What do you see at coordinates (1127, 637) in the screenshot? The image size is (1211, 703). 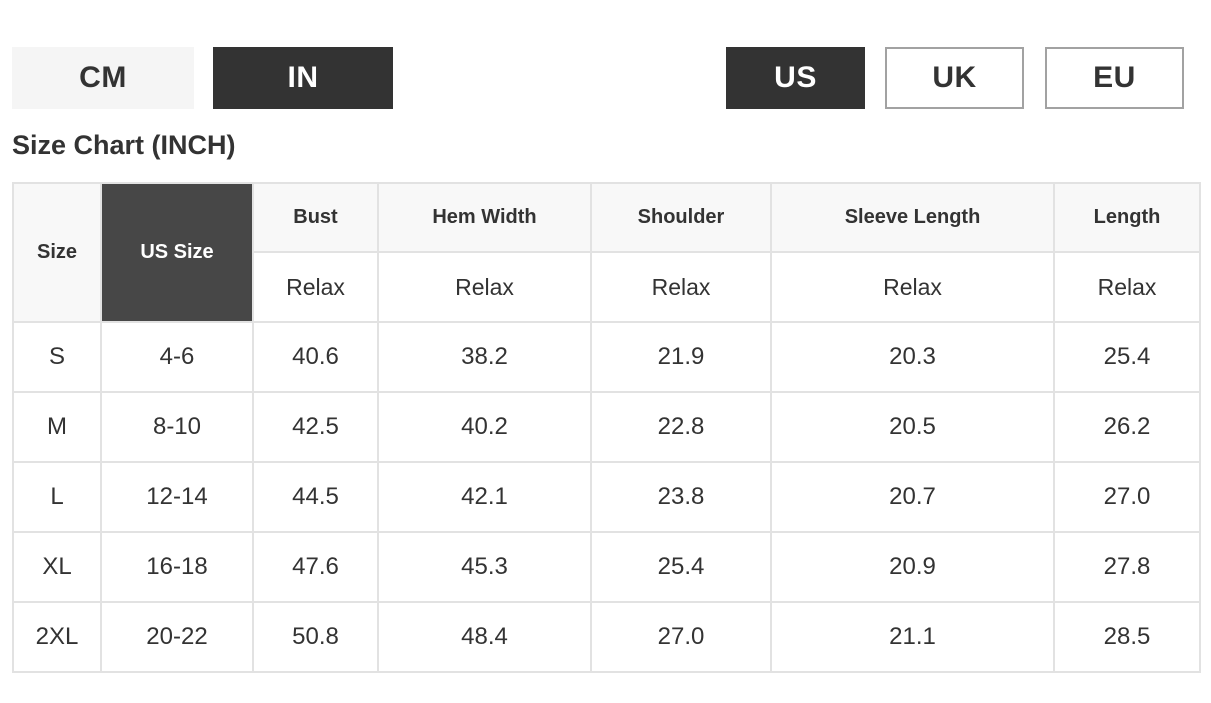 I see `length-cell: 28.5` at bounding box center [1127, 637].